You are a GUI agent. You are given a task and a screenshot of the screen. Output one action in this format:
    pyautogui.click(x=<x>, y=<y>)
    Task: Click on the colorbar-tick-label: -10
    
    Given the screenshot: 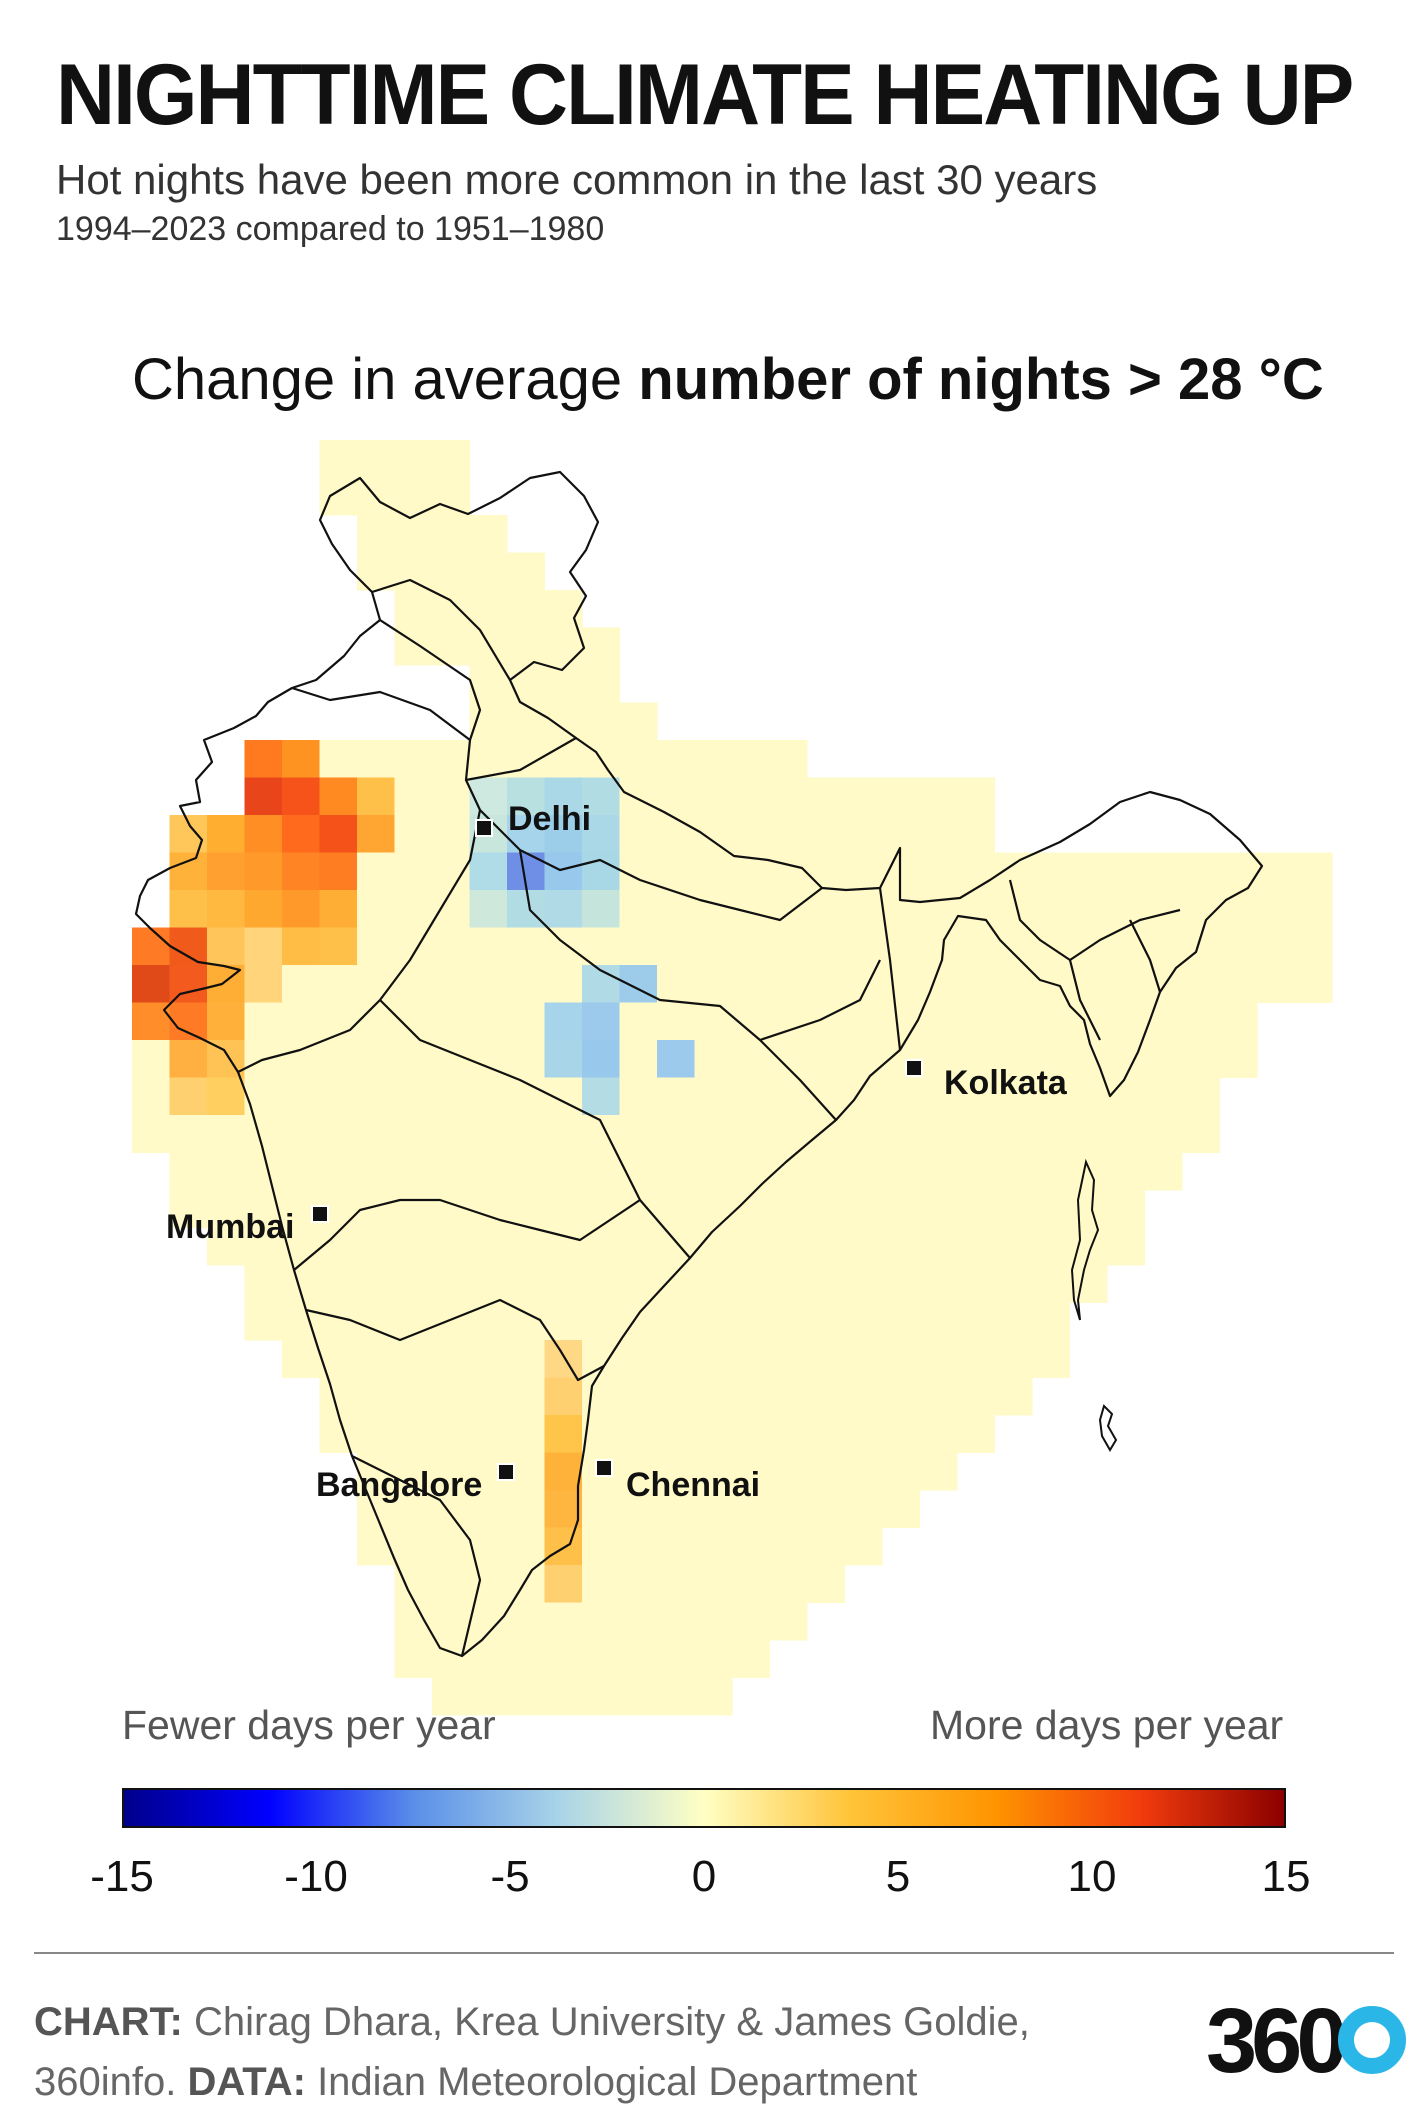 What is the action you would take?
    pyautogui.click(x=316, y=1876)
    